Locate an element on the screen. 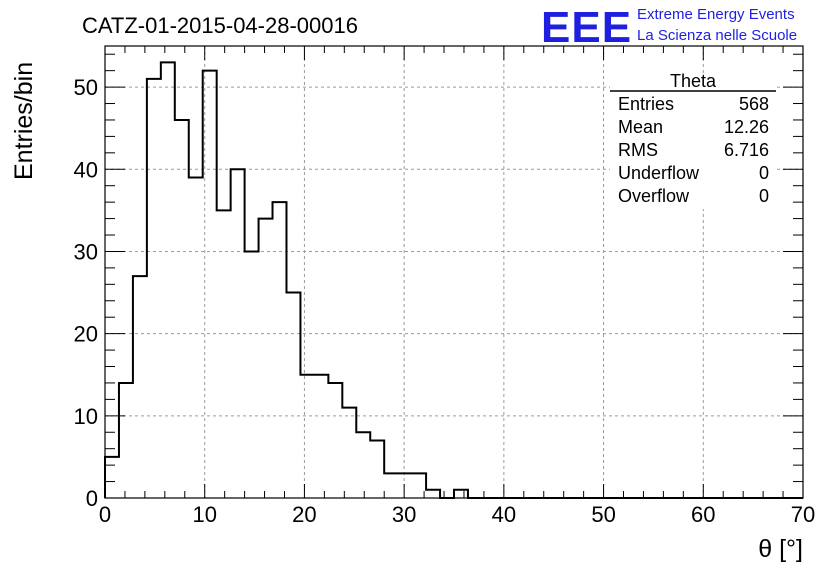 The width and height of the screenshot is (836, 572). x-tick-labels: 0 10 20 30 40 50 60 70 is located at coordinates (457, 514).